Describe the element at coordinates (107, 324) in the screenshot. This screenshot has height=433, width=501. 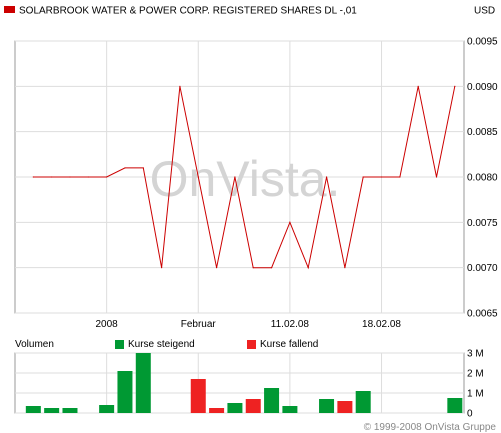
I see `price-x-tick-label: 2008` at that location.